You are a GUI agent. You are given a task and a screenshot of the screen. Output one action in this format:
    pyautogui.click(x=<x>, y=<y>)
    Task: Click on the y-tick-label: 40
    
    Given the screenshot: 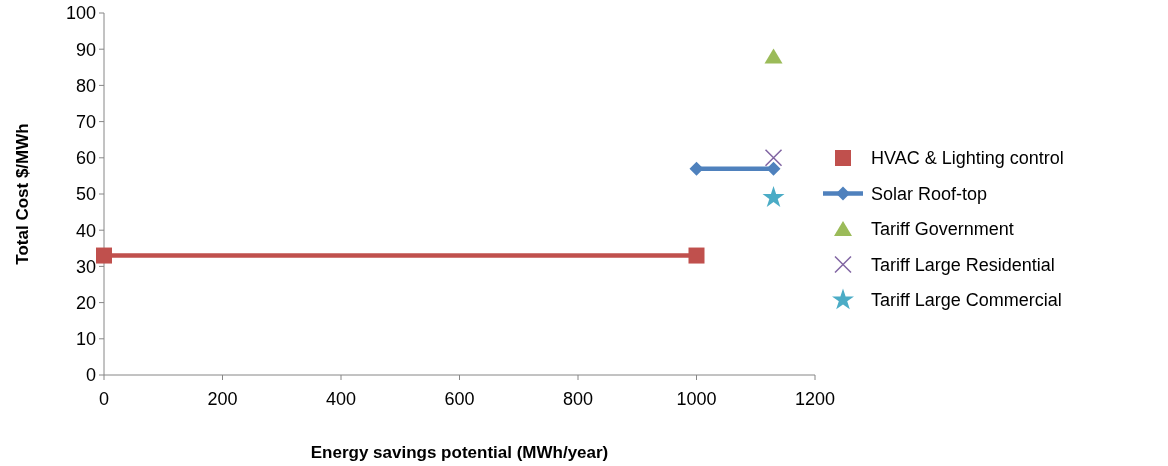 What is the action you would take?
    pyautogui.click(x=85, y=230)
    